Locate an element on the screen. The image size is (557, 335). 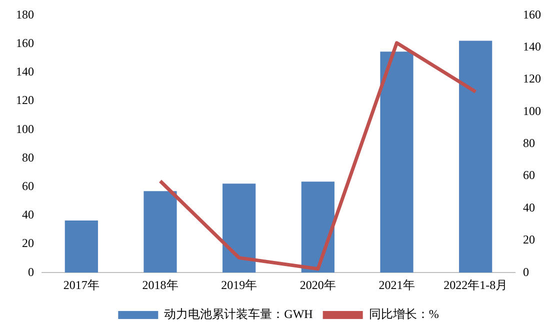
x-tick-label: 2020年 is located at coordinates (318, 285).